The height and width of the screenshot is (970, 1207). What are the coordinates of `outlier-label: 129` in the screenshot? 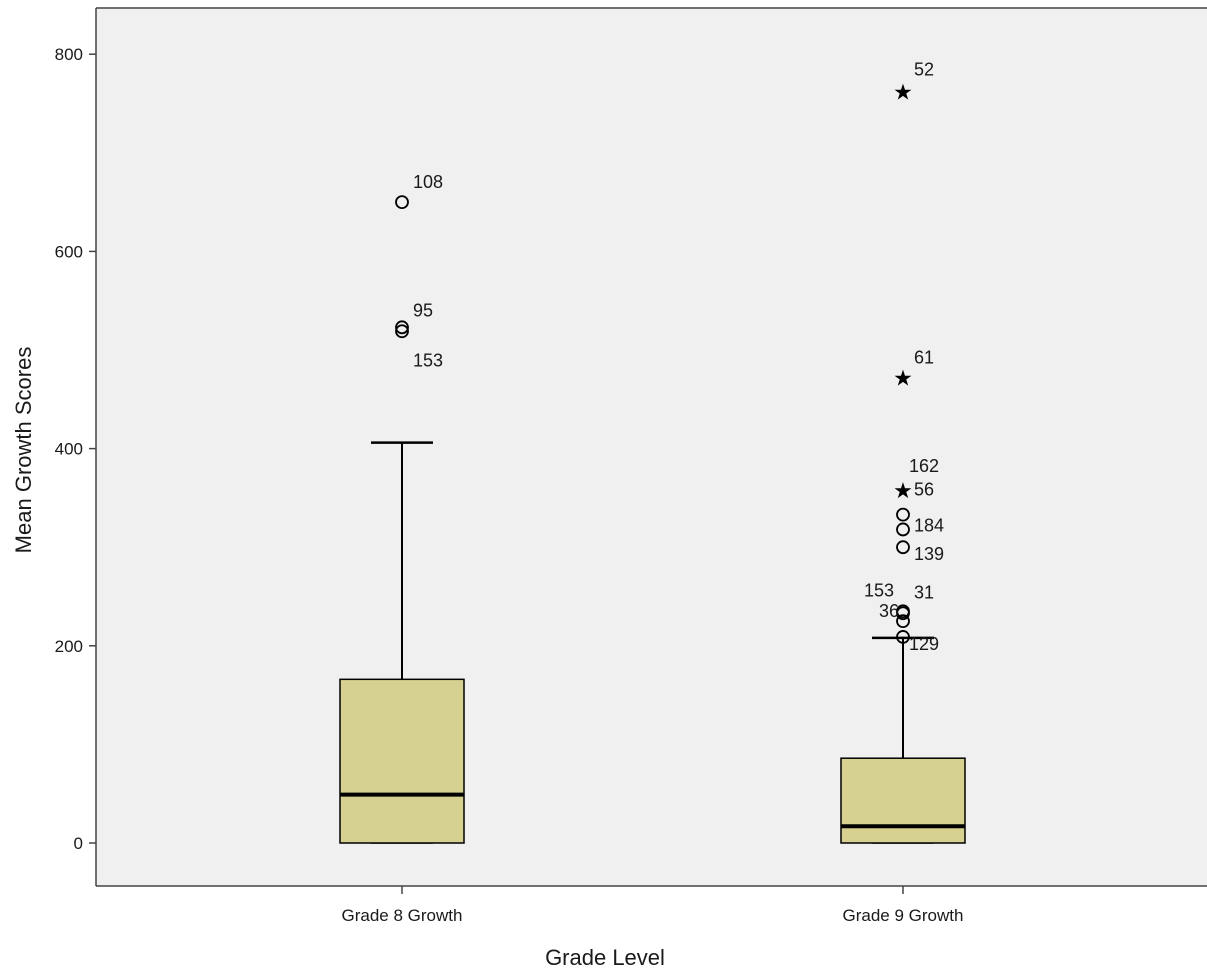 It's located at (924, 644).